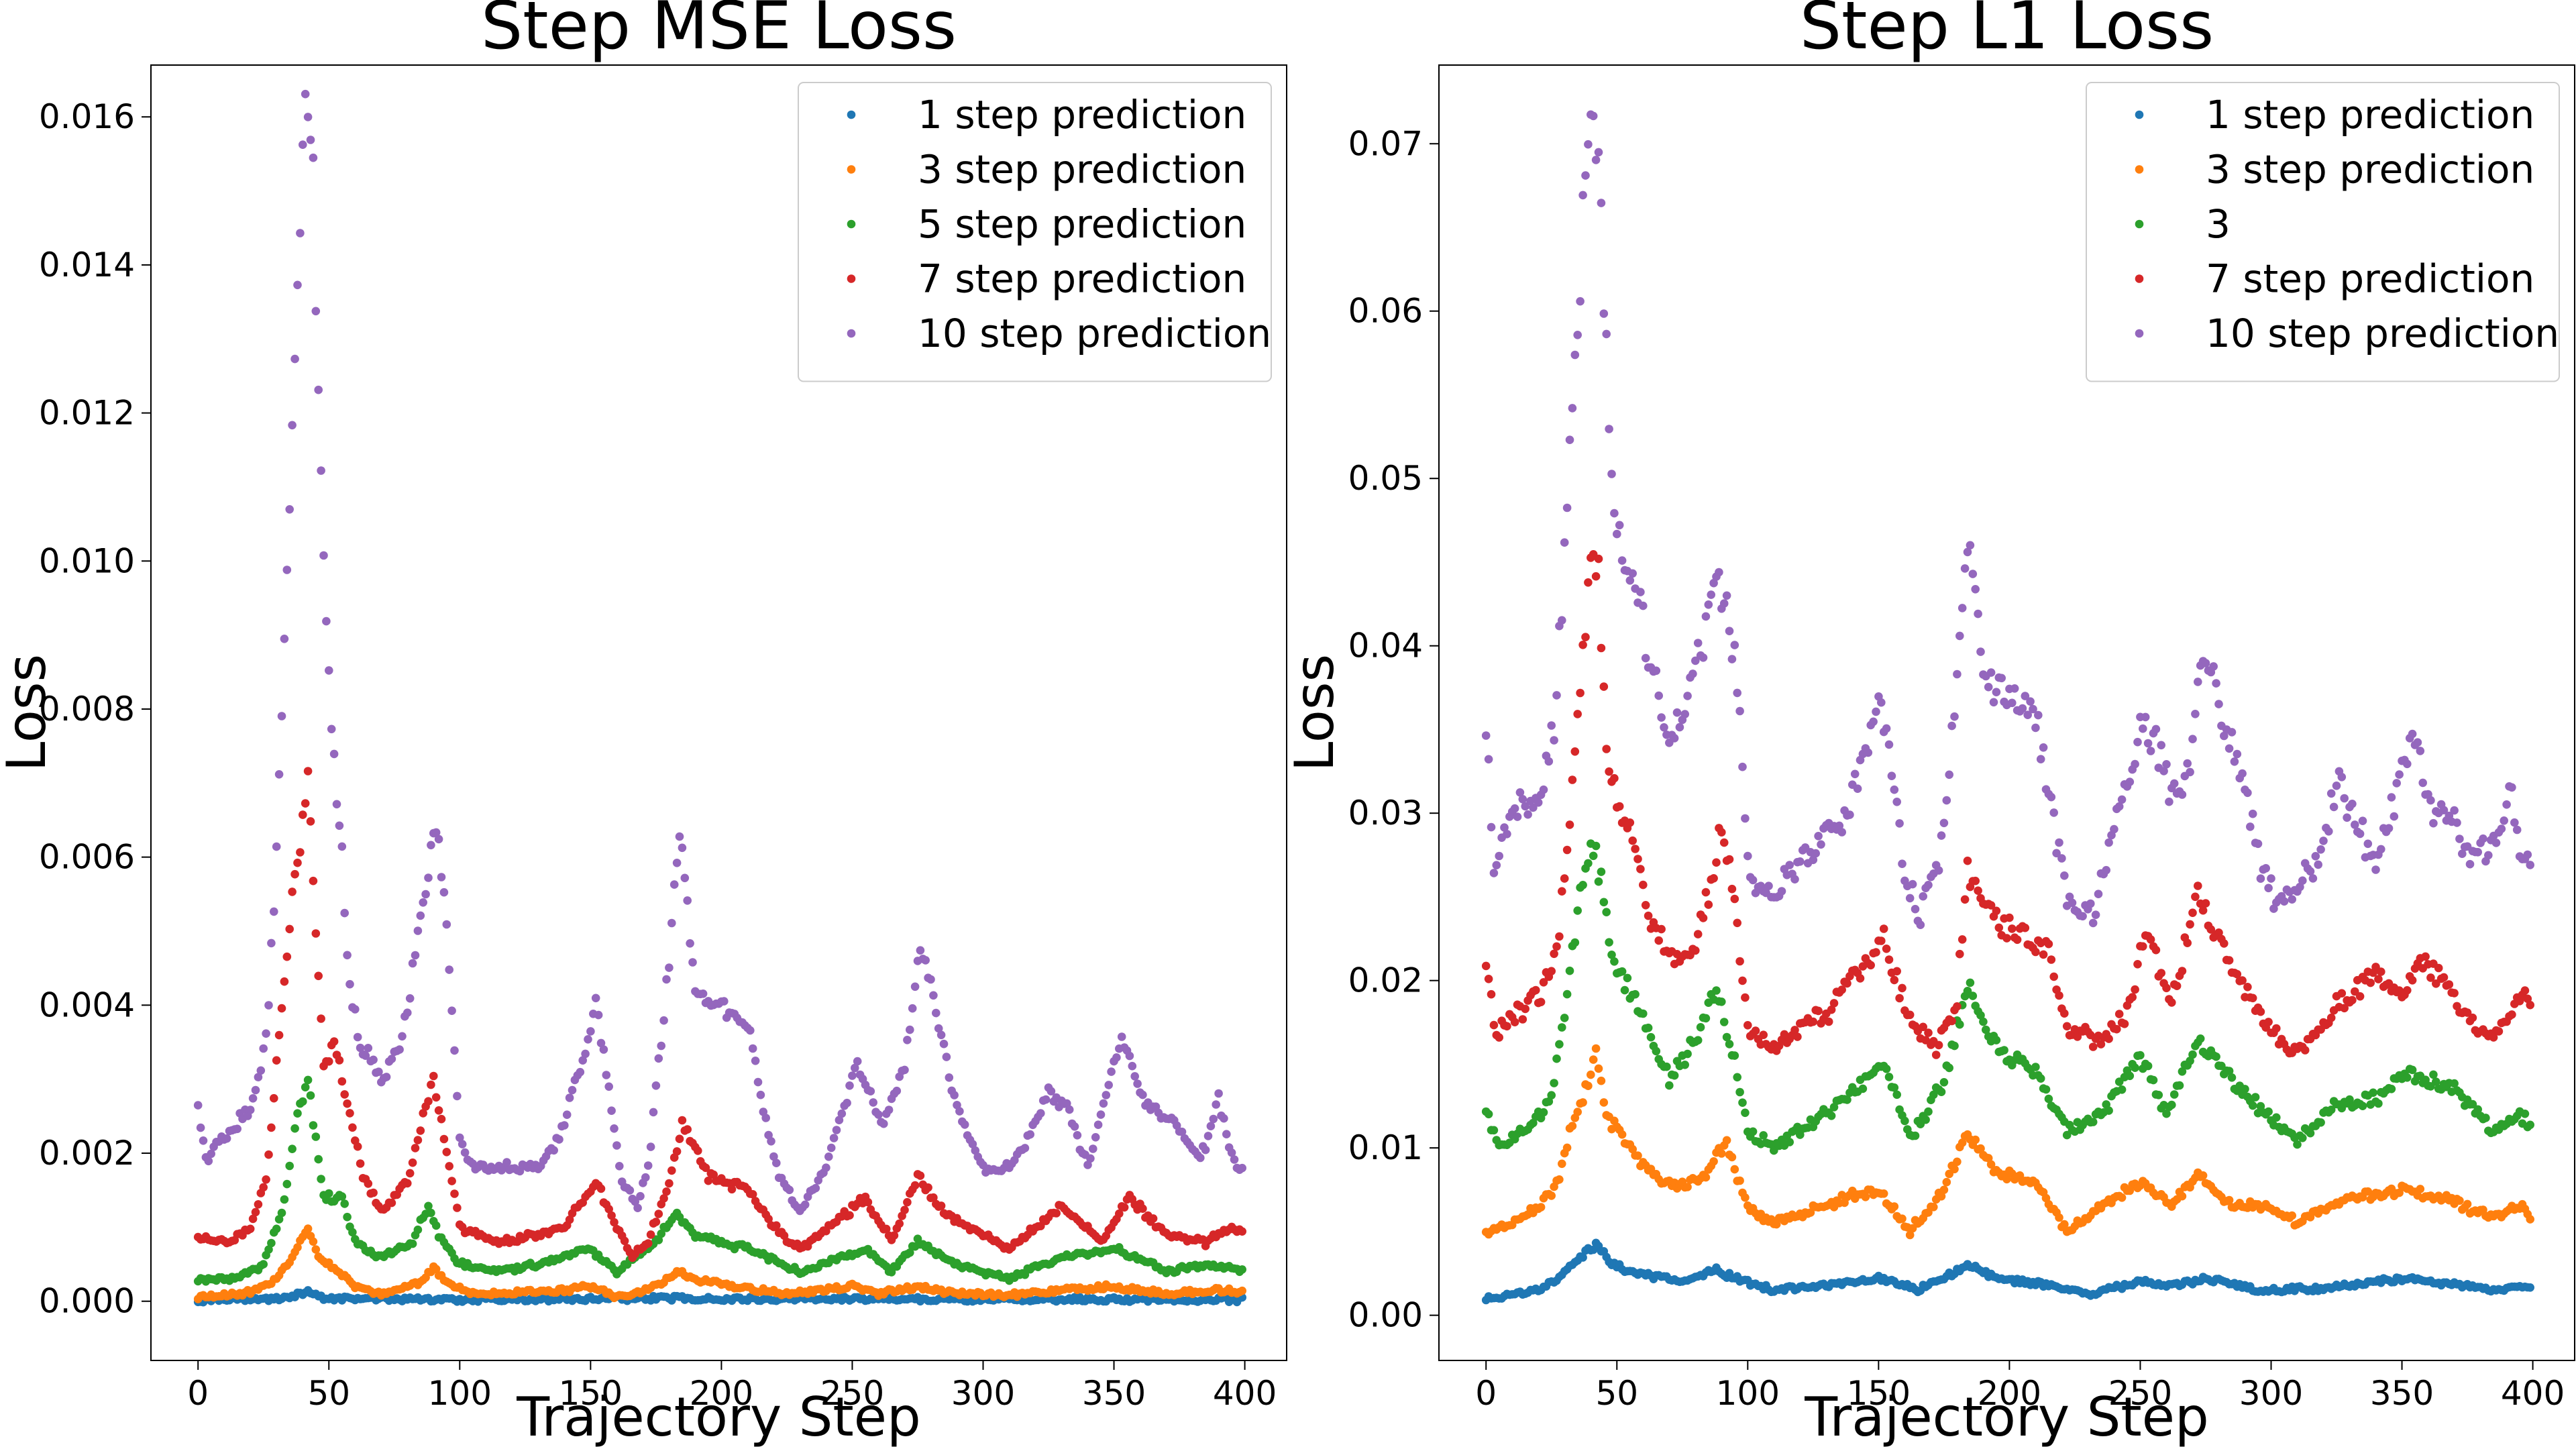 The image size is (2576, 1449). I want to click on y-tick-label: 0.07, so click(1385, 143).